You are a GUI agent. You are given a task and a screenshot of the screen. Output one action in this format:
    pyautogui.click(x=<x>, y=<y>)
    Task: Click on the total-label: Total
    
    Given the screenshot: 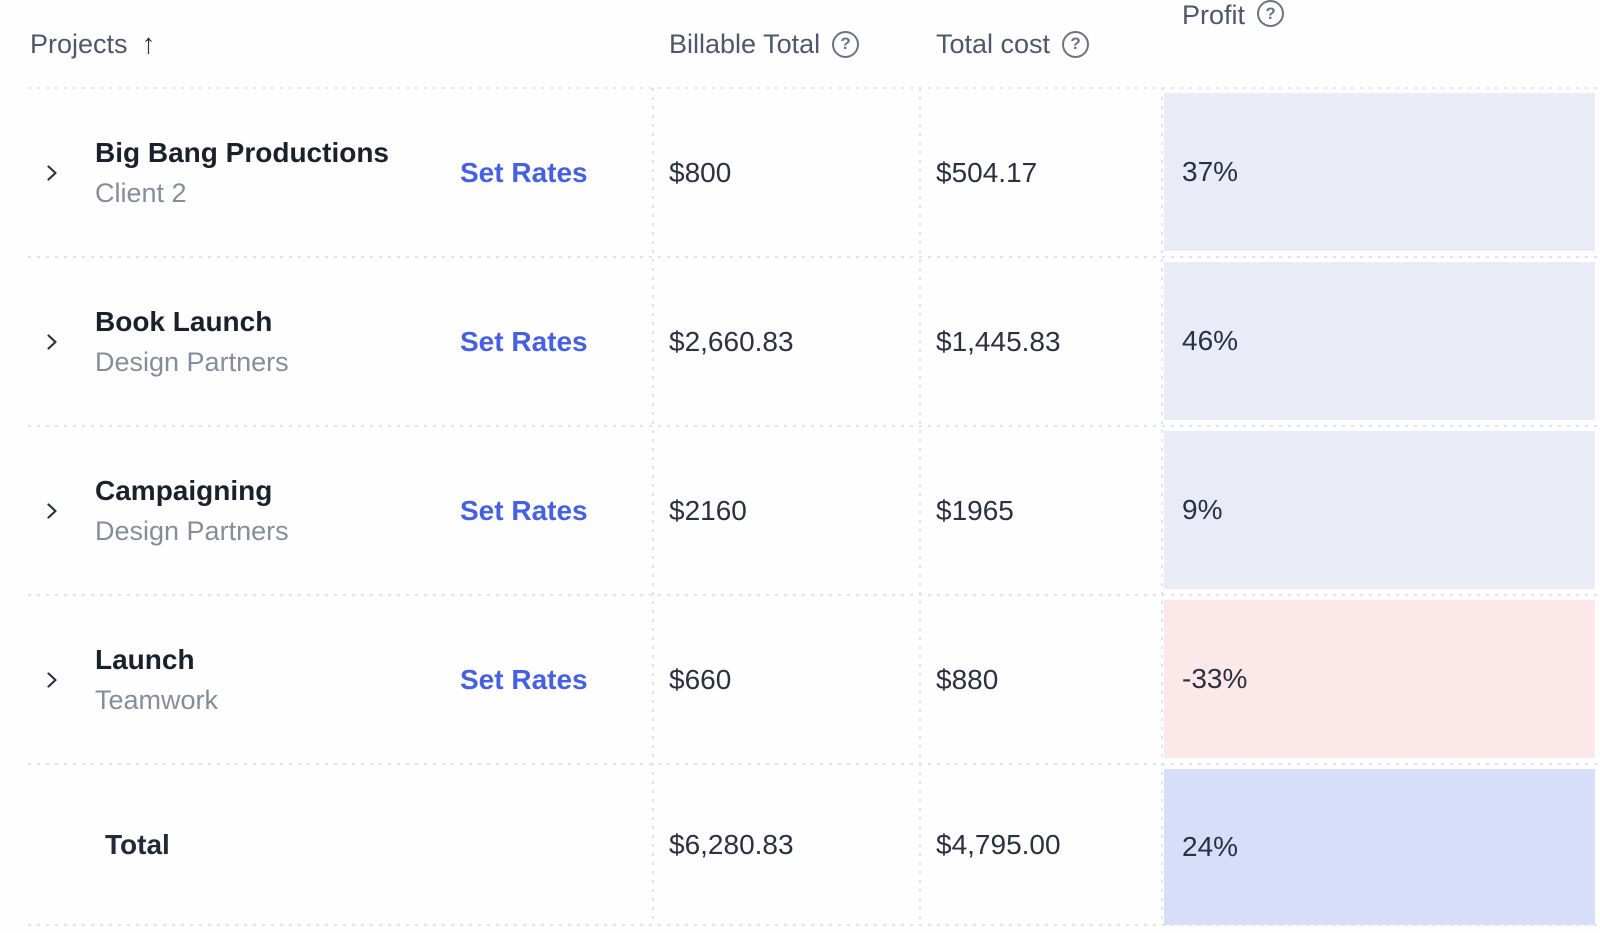 What is the action you would take?
    pyautogui.click(x=137, y=844)
    